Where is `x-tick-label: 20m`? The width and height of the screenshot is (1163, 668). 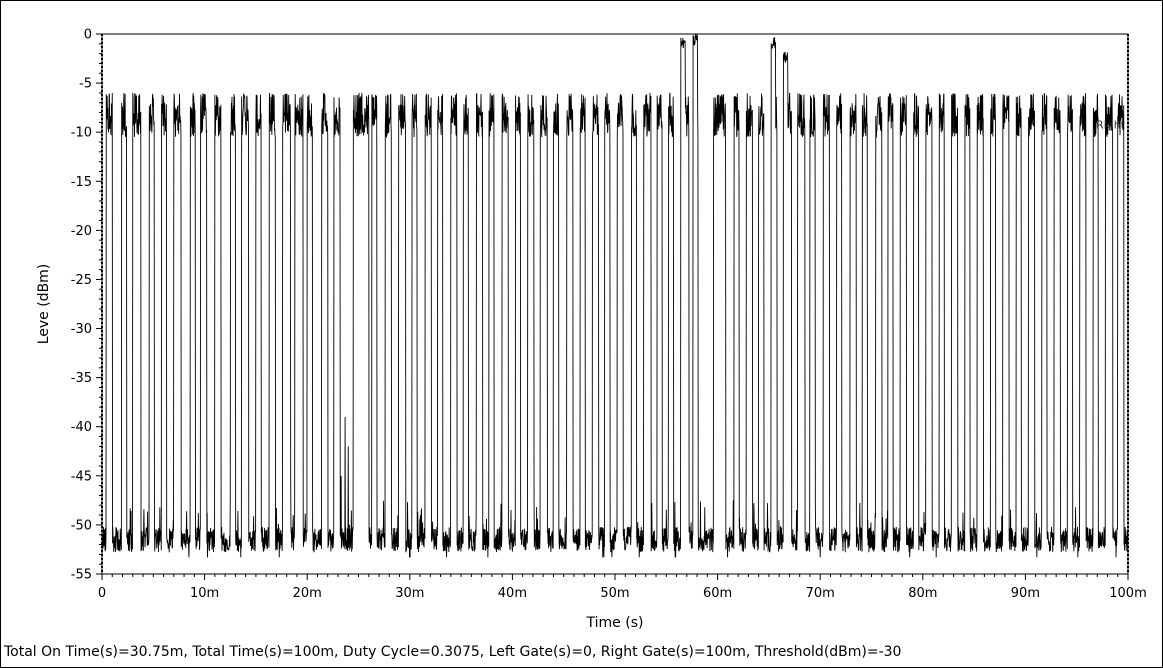
x-tick-label: 20m is located at coordinates (307, 593).